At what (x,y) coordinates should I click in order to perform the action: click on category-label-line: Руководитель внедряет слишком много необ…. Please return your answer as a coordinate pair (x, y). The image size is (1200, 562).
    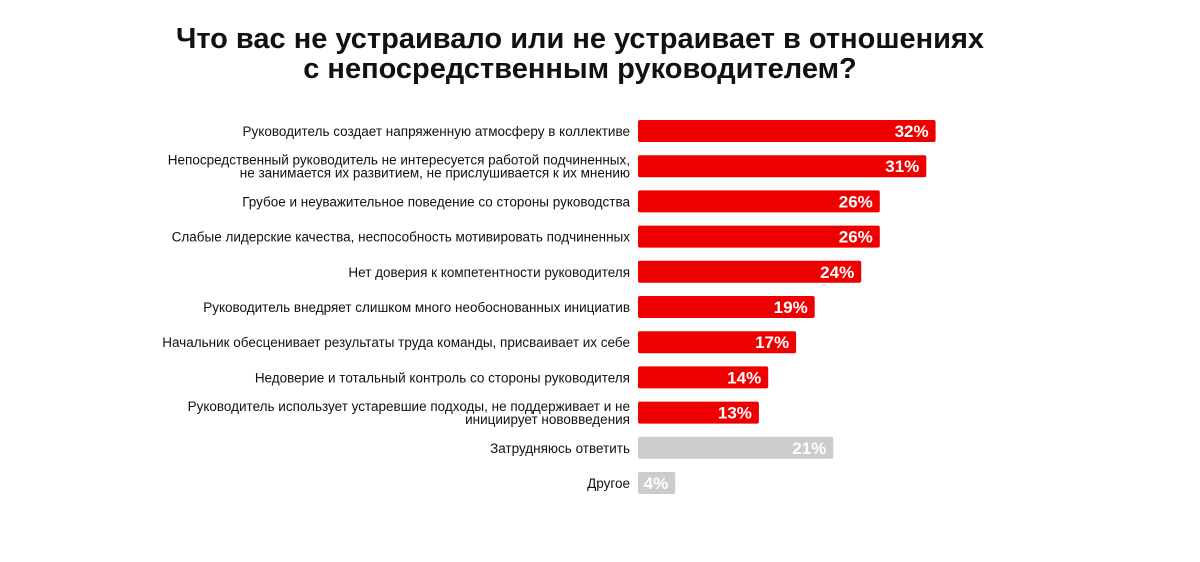
    Looking at the image, I should click on (416, 307).